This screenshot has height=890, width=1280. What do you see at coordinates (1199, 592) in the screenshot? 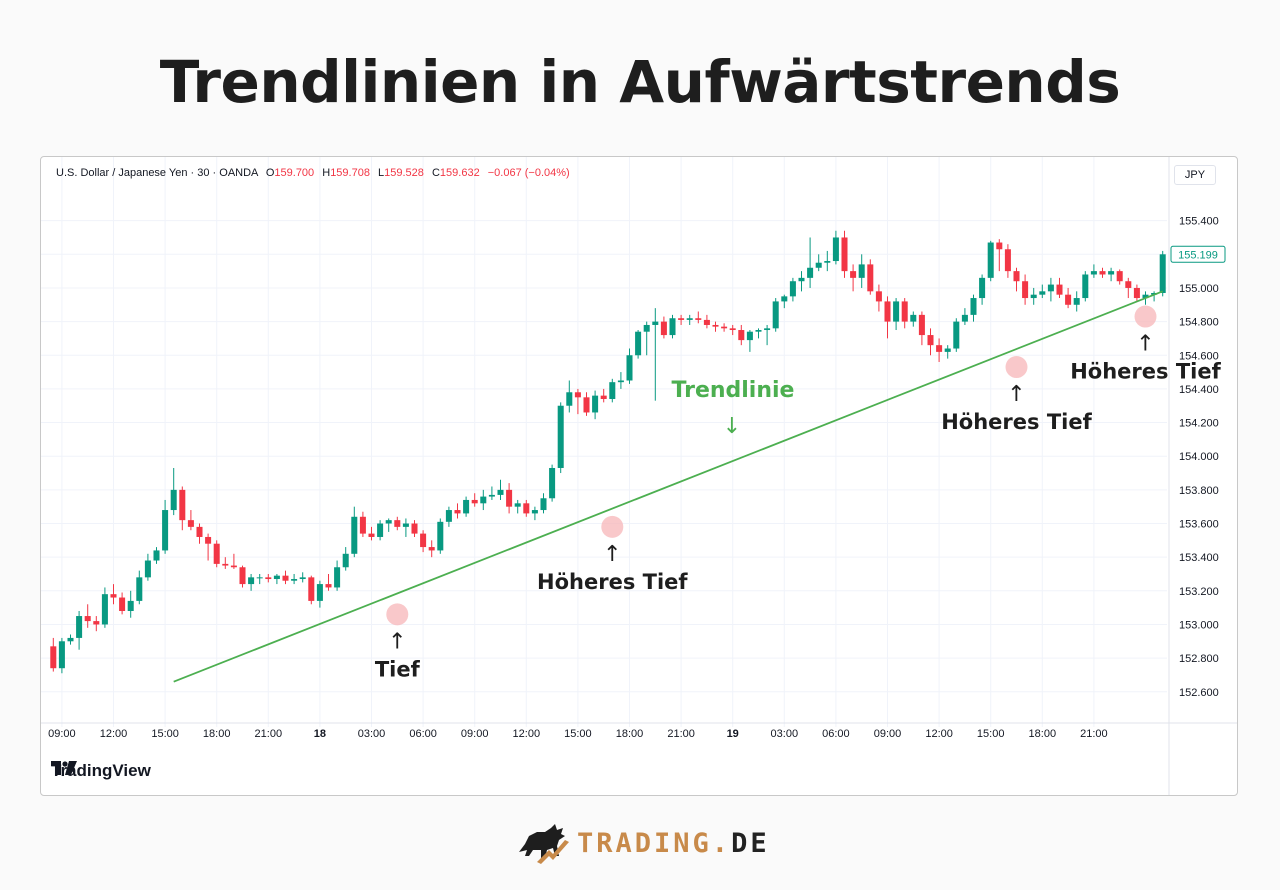
I see `y-tick-label: 153.200` at bounding box center [1199, 592].